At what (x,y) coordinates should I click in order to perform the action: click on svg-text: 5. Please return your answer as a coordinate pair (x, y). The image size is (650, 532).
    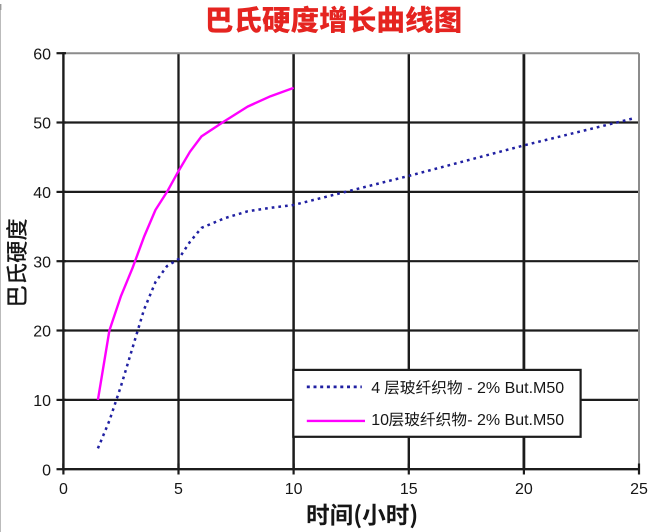
    Looking at the image, I should click on (178, 489).